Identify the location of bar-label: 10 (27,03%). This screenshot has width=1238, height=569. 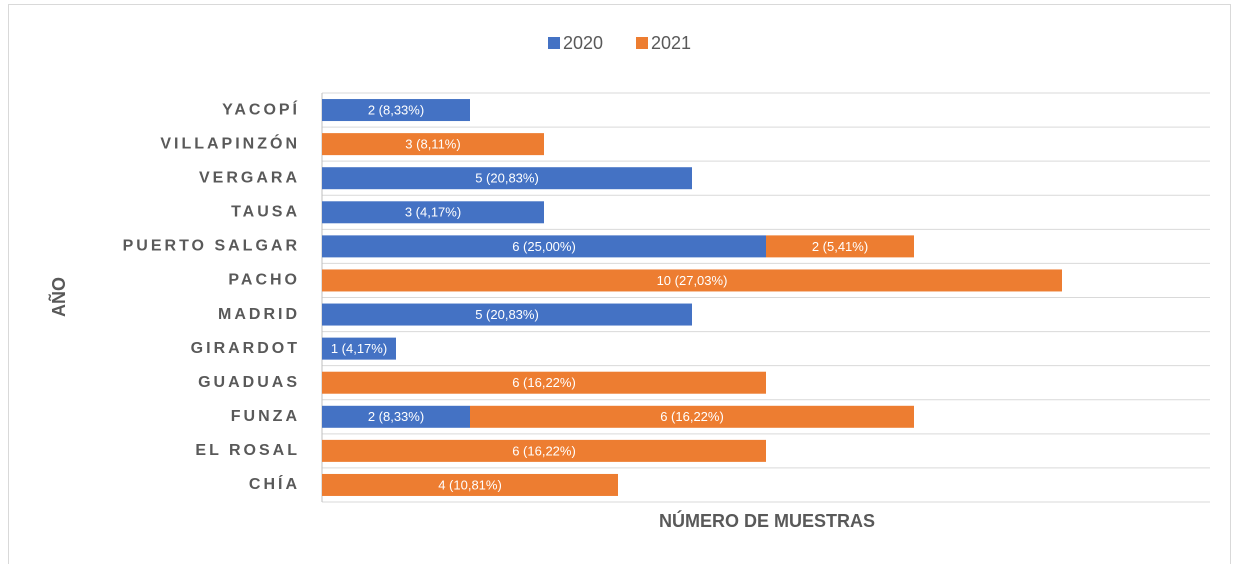
(692, 280).